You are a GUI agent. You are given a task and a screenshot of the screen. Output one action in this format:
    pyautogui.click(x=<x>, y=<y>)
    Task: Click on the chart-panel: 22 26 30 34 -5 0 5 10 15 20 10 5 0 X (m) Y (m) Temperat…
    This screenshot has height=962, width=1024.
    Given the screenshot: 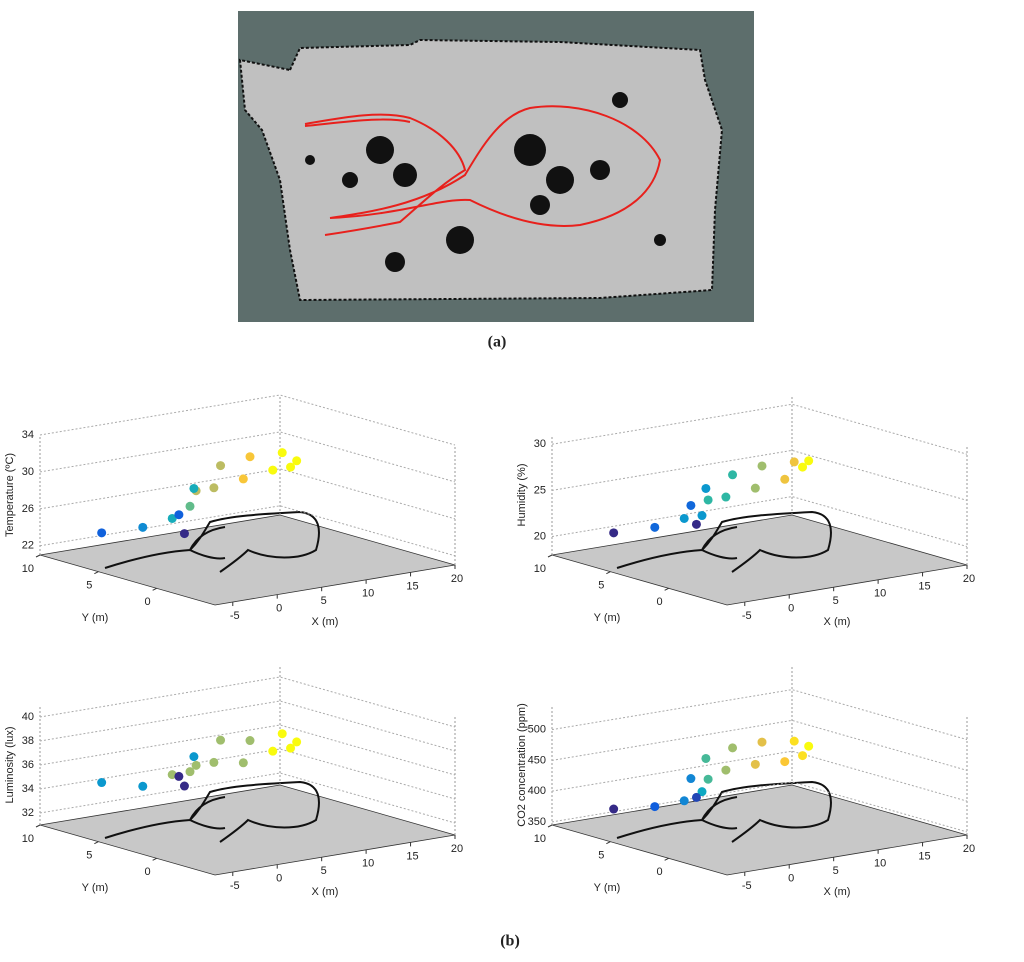 What is the action you would take?
    pyautogui.click(x=233, y=511)
    